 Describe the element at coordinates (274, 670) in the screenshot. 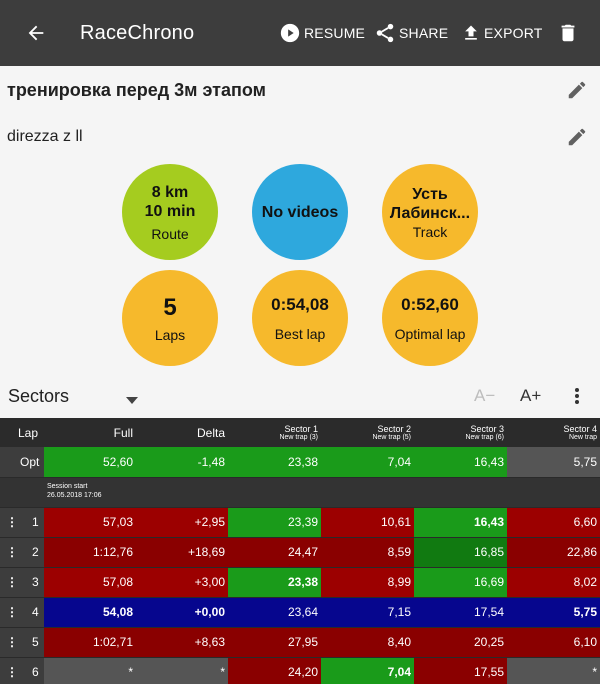

I see `sector-1: 24,20` at that location.